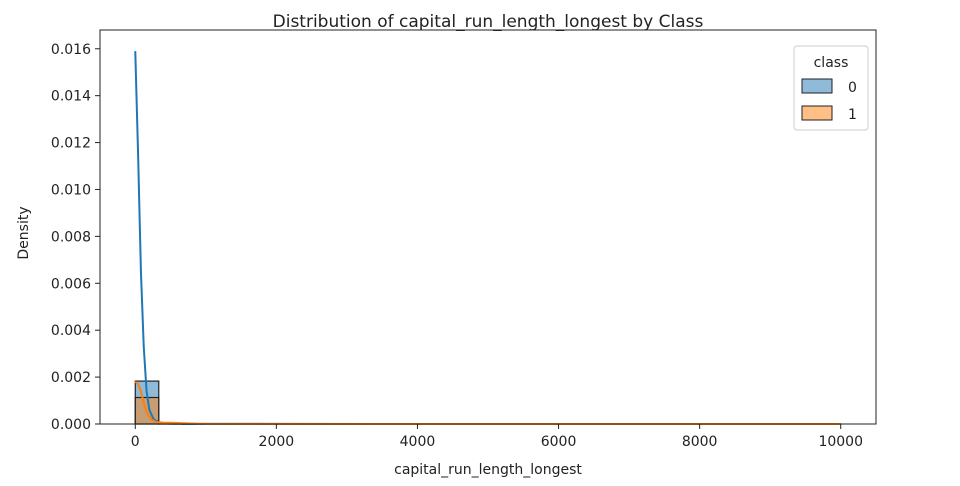  Describe the element at coordinates (831, 63) in the screenshot. I see `legend-title: class` at that location.